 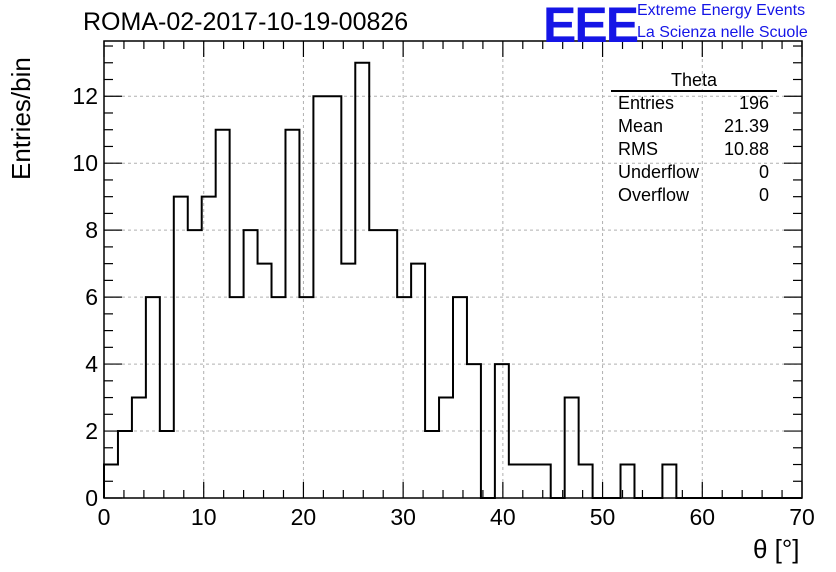 I want to click on stats-label: Mean, so click(x=641, y=126).